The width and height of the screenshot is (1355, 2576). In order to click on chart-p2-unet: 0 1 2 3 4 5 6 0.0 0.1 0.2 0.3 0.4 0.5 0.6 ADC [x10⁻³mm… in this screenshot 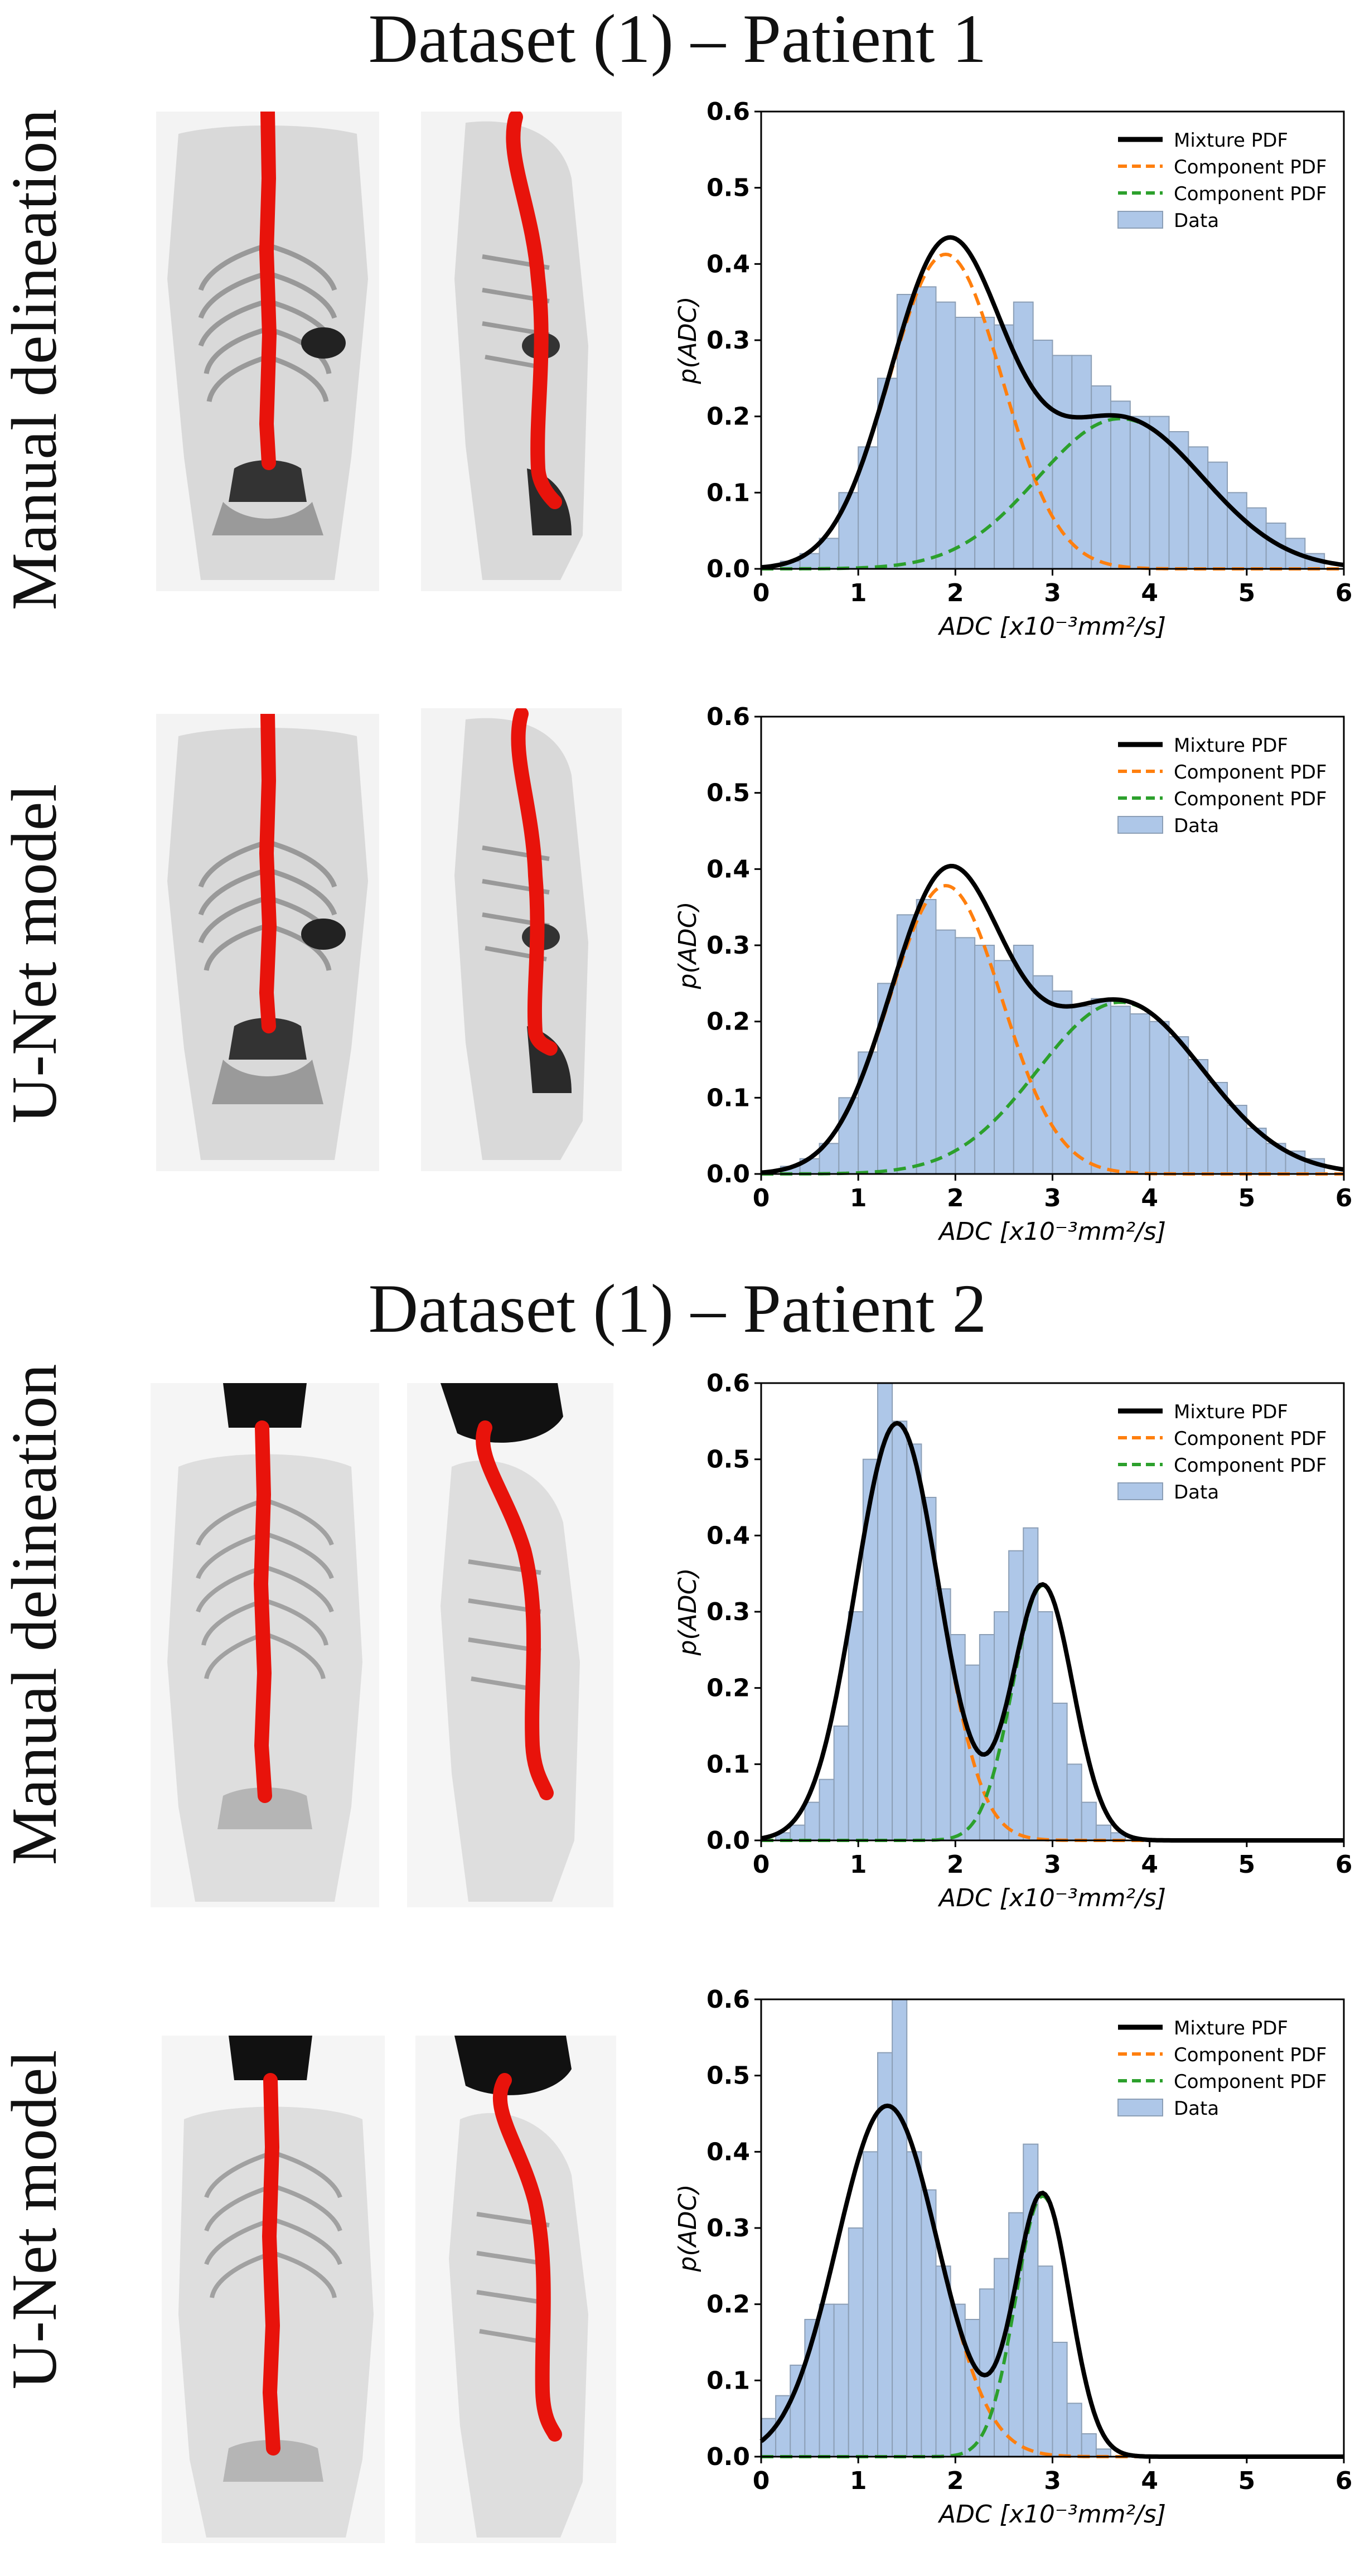, I will do `click(1013, 2257)`.